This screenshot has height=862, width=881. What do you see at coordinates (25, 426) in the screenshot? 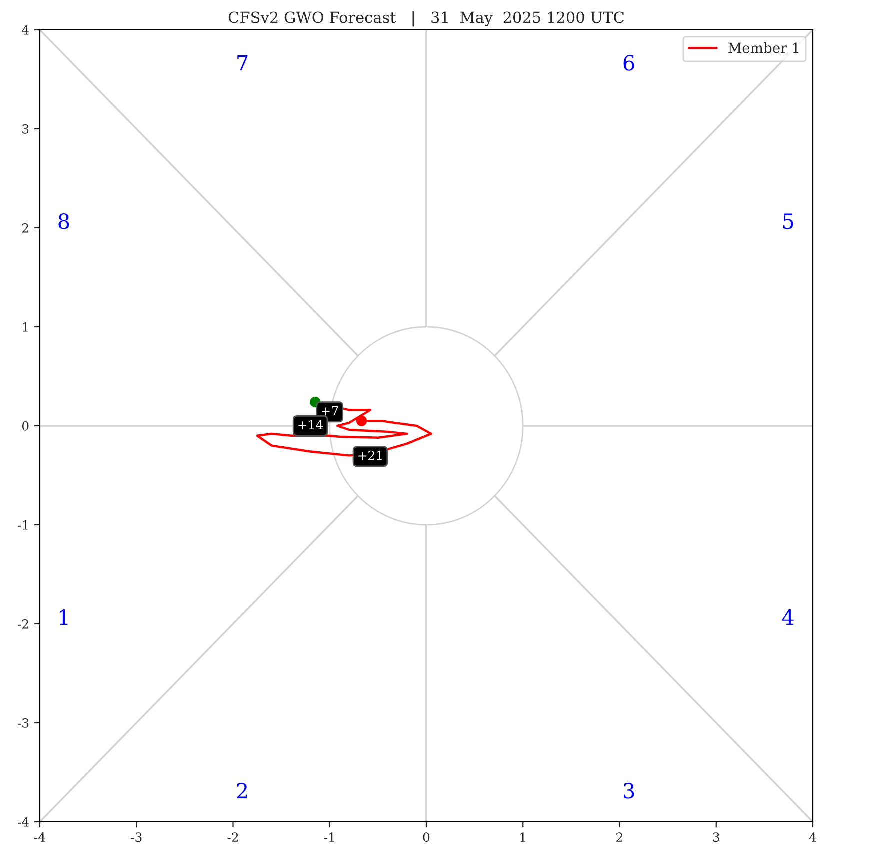
I see `y-tick-label: 0` at bounding box center [25, 426].